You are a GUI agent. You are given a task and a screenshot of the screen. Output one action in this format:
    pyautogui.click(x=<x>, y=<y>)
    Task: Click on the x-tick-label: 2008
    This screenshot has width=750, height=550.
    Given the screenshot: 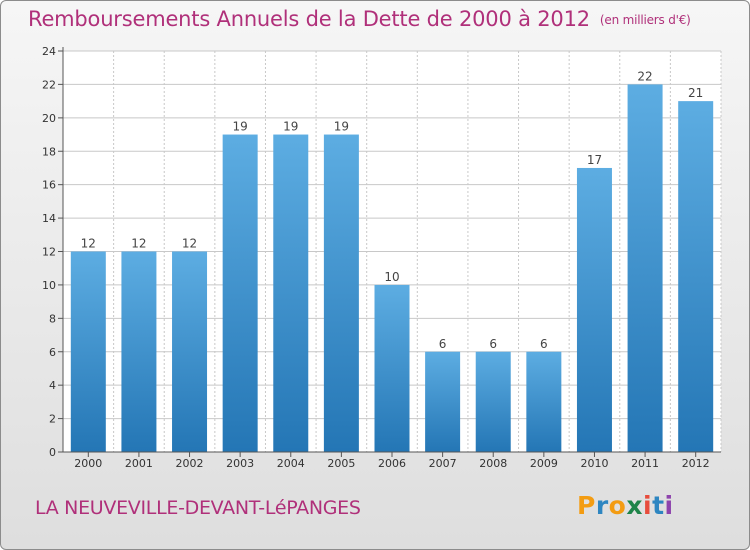 What is the action you would take?
    pyautogui.click(x=493, y=463)
    